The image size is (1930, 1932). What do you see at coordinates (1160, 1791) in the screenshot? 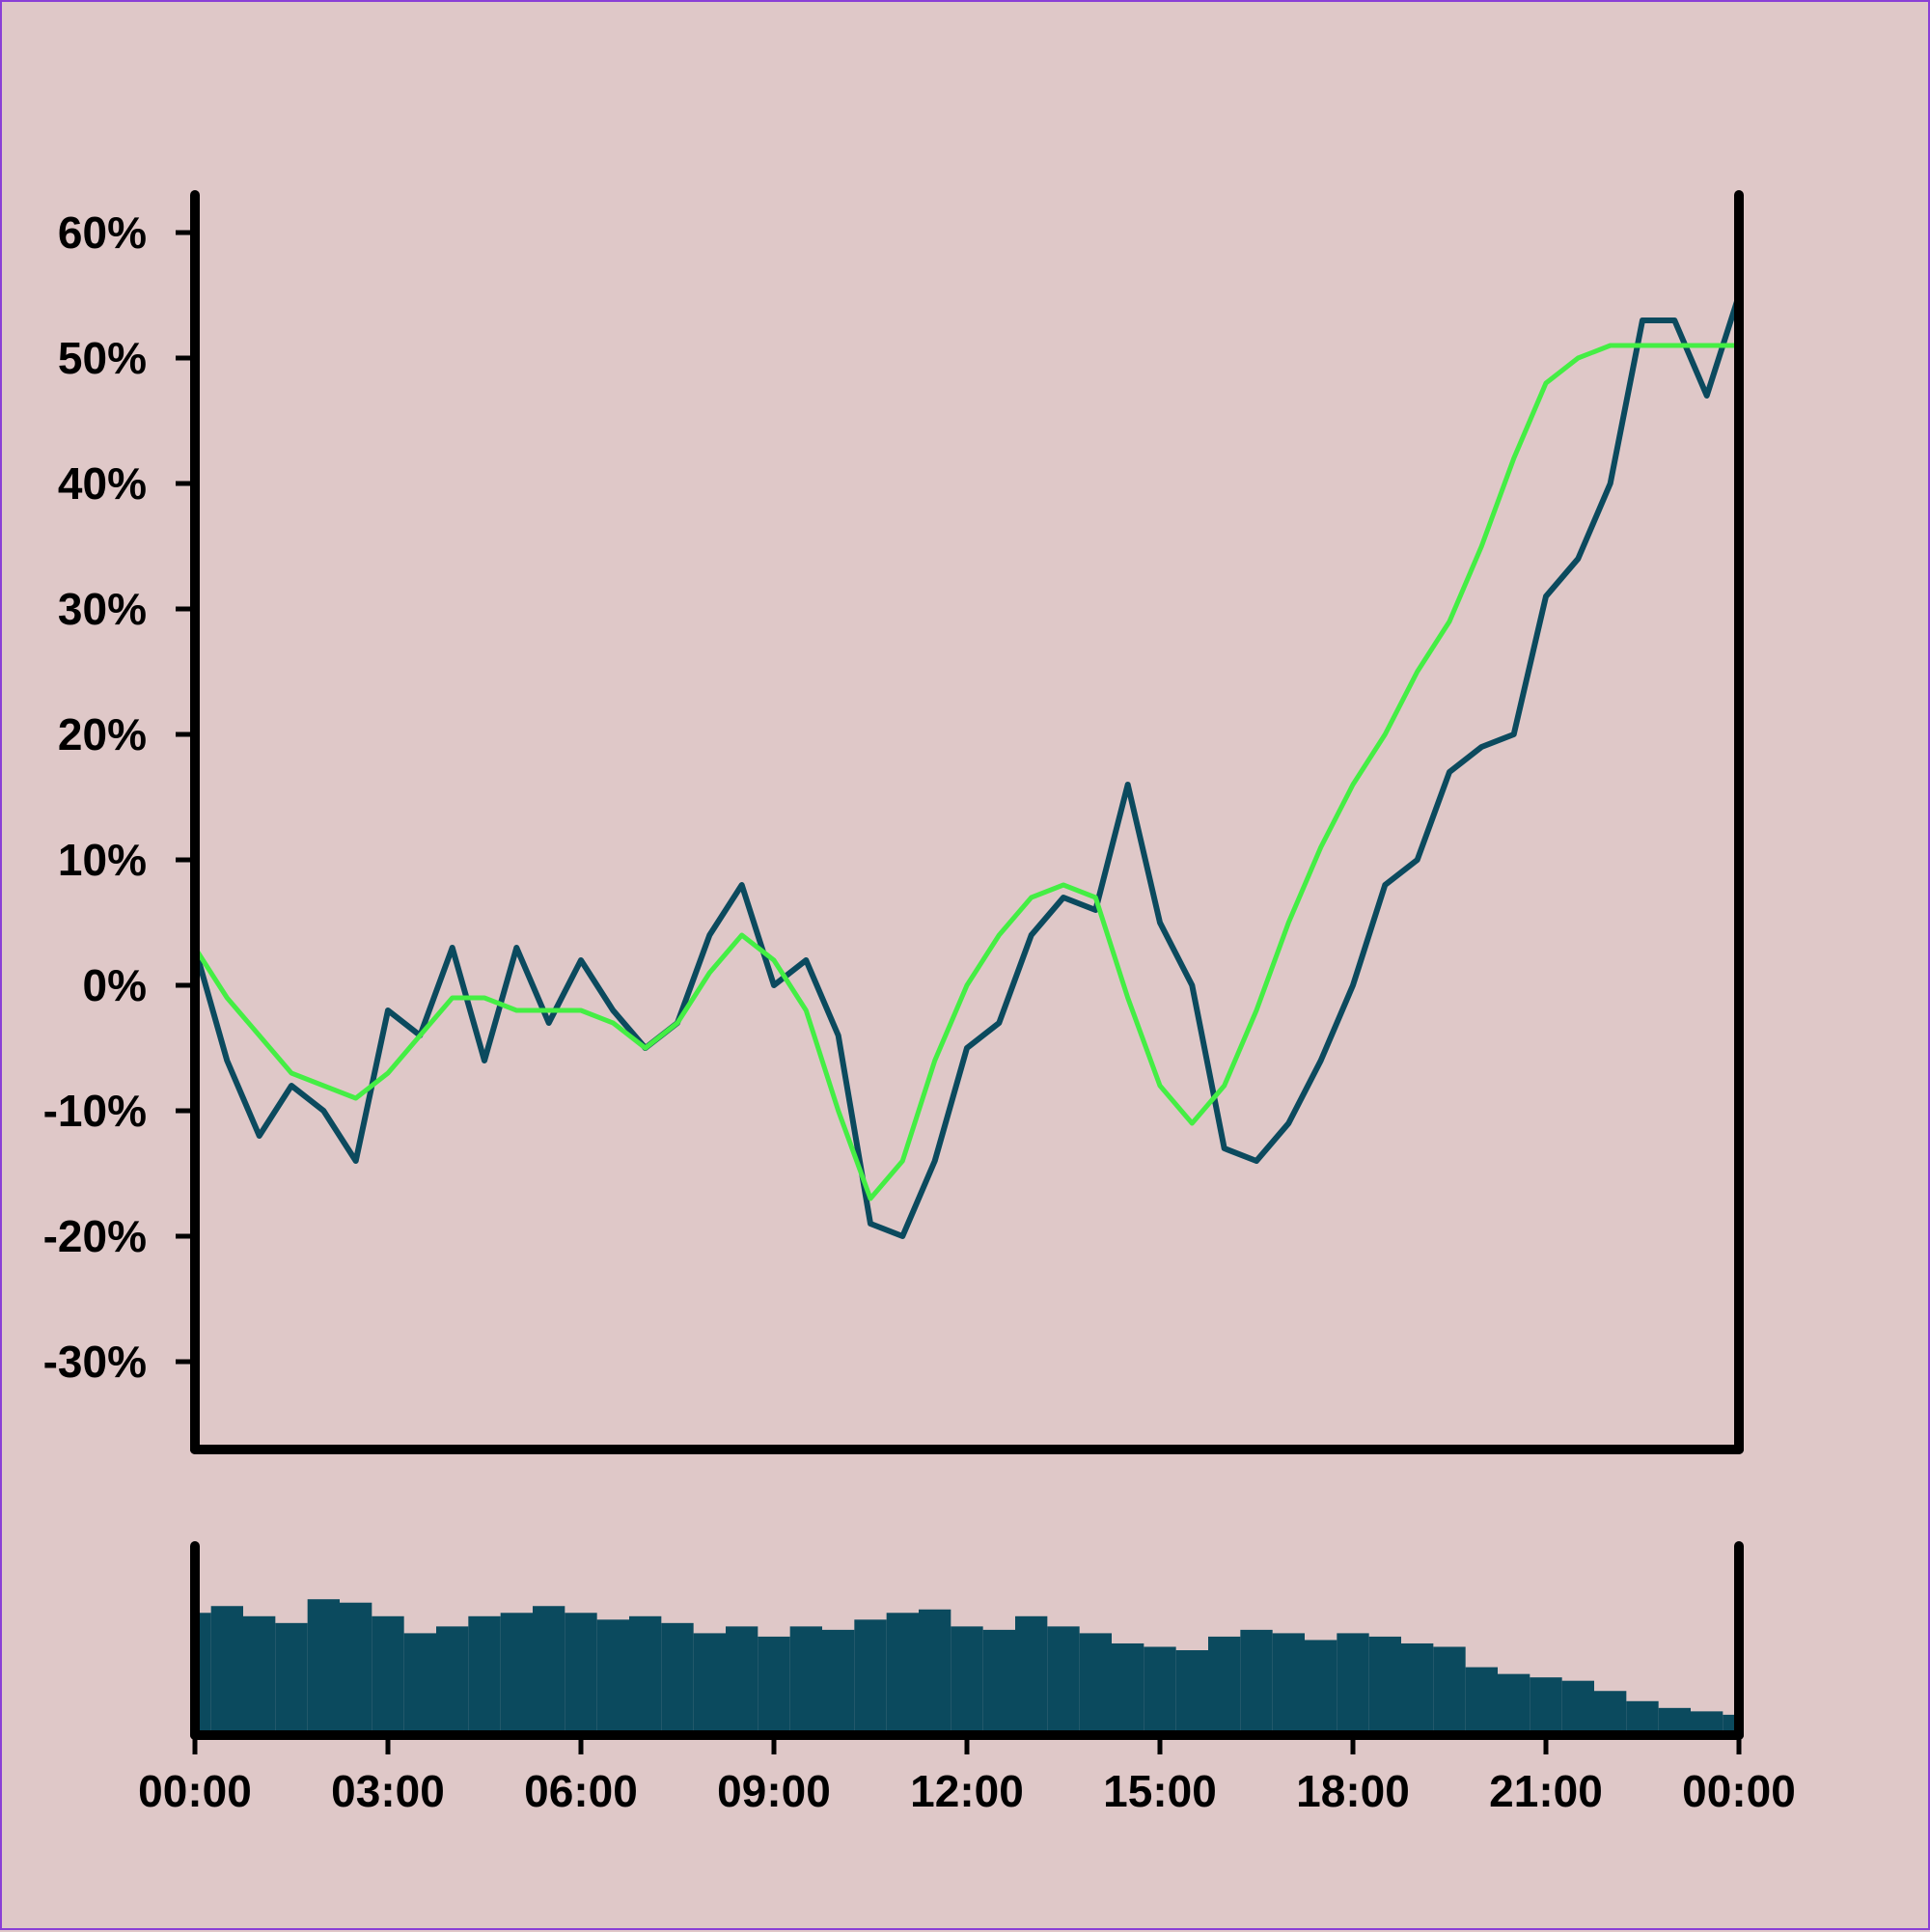
I see `x-tick-label: 15:00` at bounding box center [1160, 1791].